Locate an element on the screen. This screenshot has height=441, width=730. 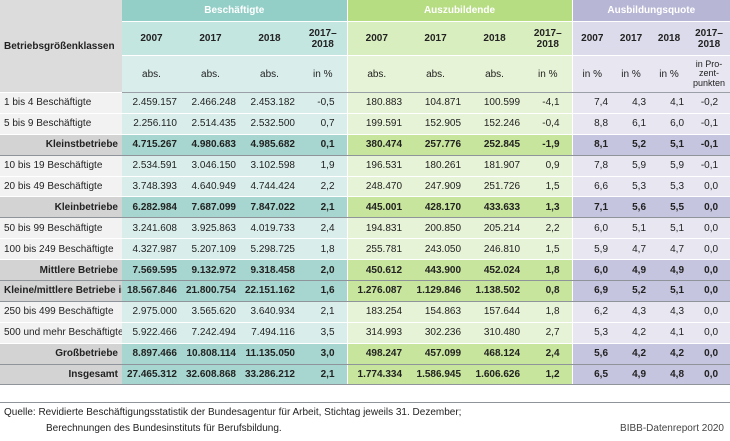
table-cell: 180.261 is located at coordinates (436, 166).